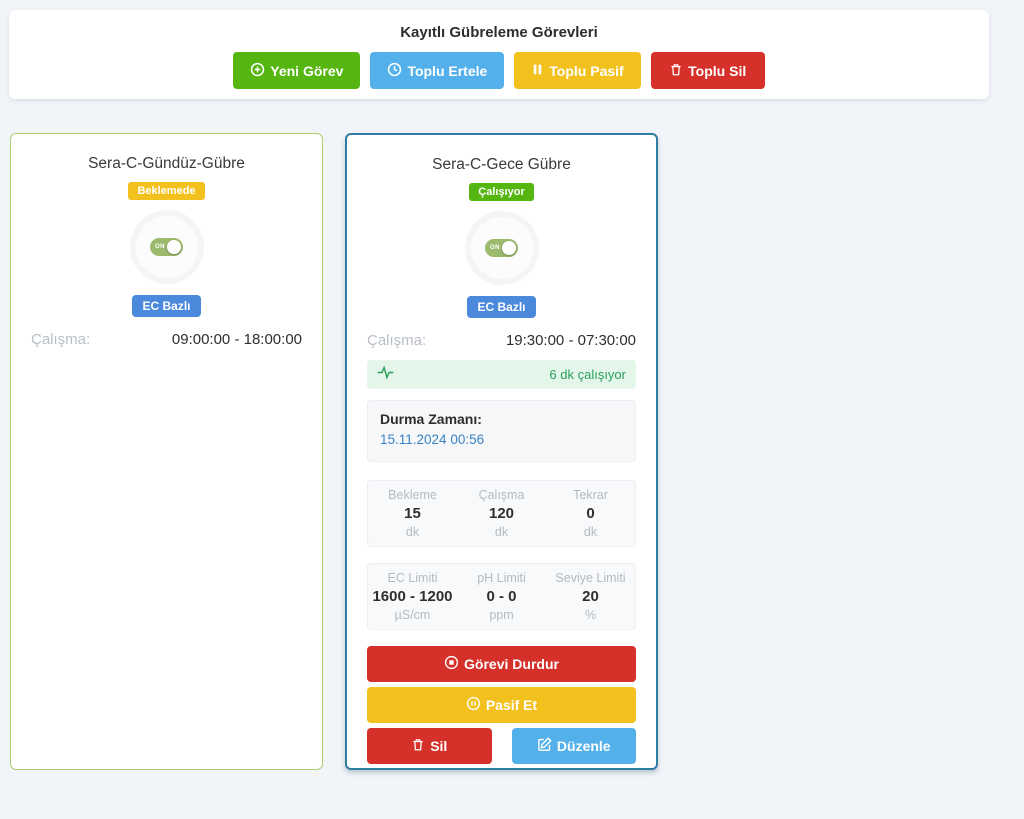 The height and width of the screenshot is (819, 1024). What do you see at coordinates (717, 70) in the screenshot?
I see `bulk-delete-label: Toplu Sil` at bounding box center [717, 70].